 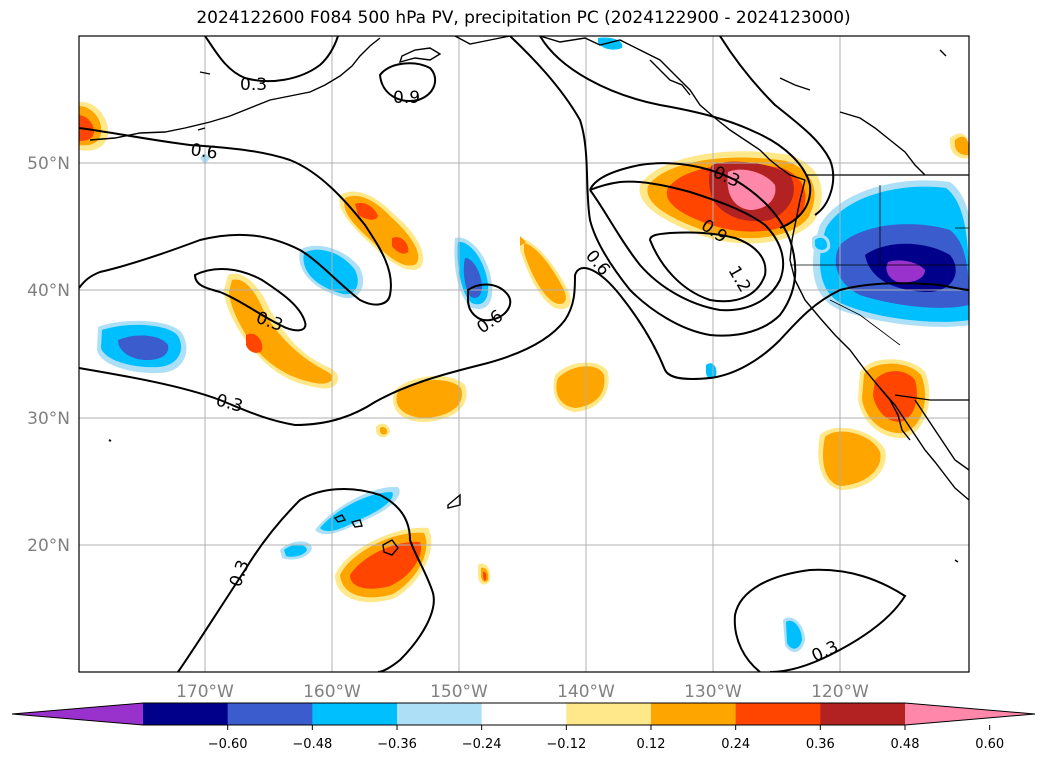 What do you see at coordinates (586, 692) in the screenshot?
I see `lon-label-140w: 140°W` at bounding box center [586, 692].